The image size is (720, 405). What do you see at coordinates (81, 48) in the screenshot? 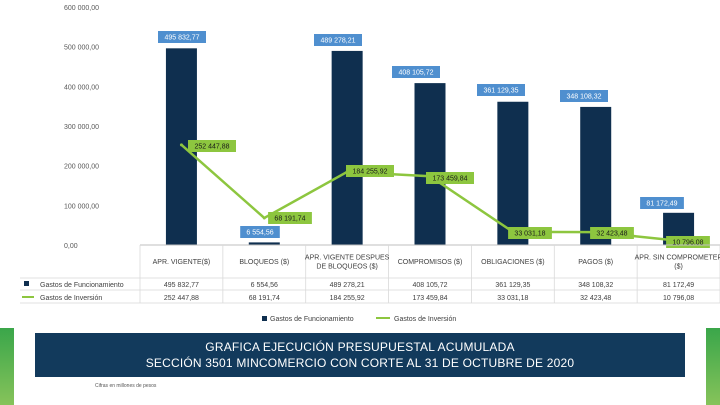
I see `y-tick-label: 500 000,00` at bounding box center [81, 48].